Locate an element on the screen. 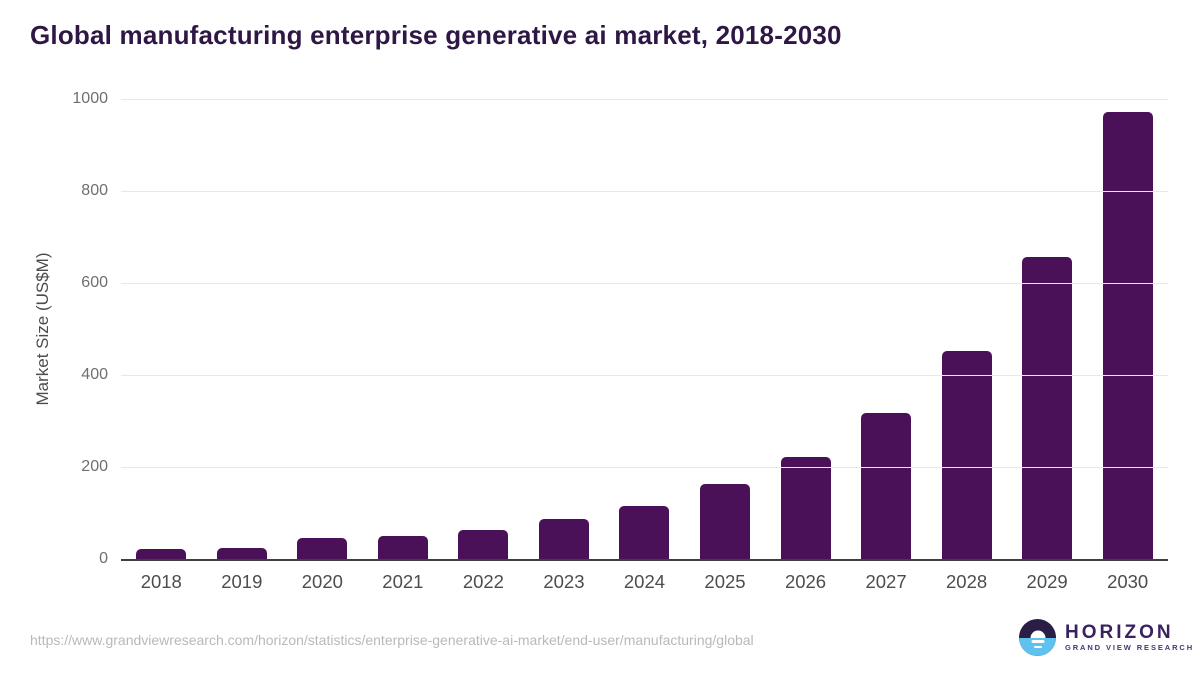 The image size is (1200, 675). bar-cell-2030 is located at coordinates (1127, 329).